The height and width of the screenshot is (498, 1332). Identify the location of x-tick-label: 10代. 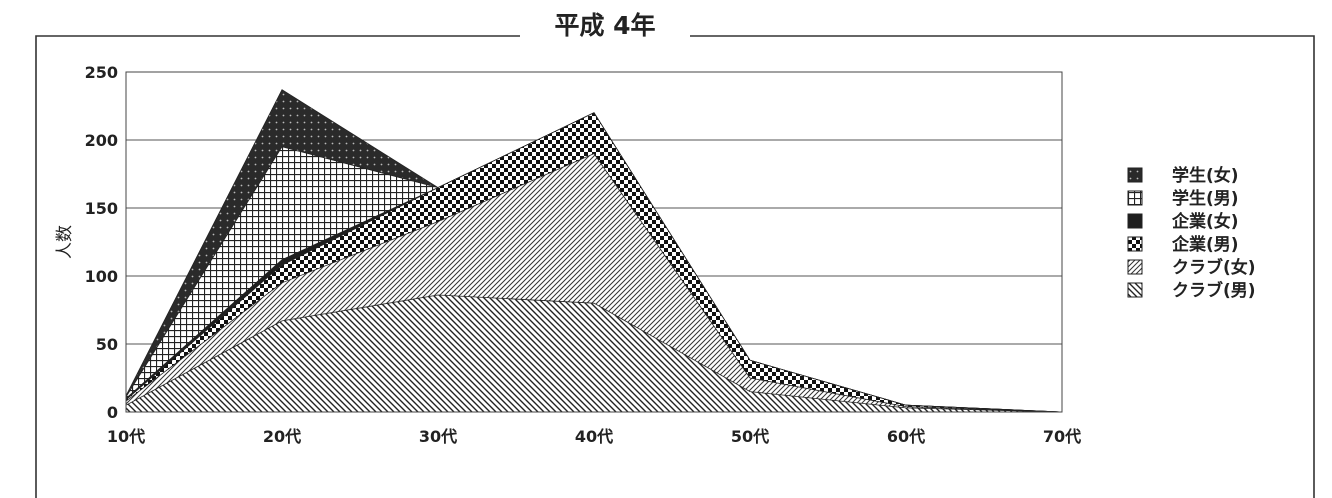
(126, 436).